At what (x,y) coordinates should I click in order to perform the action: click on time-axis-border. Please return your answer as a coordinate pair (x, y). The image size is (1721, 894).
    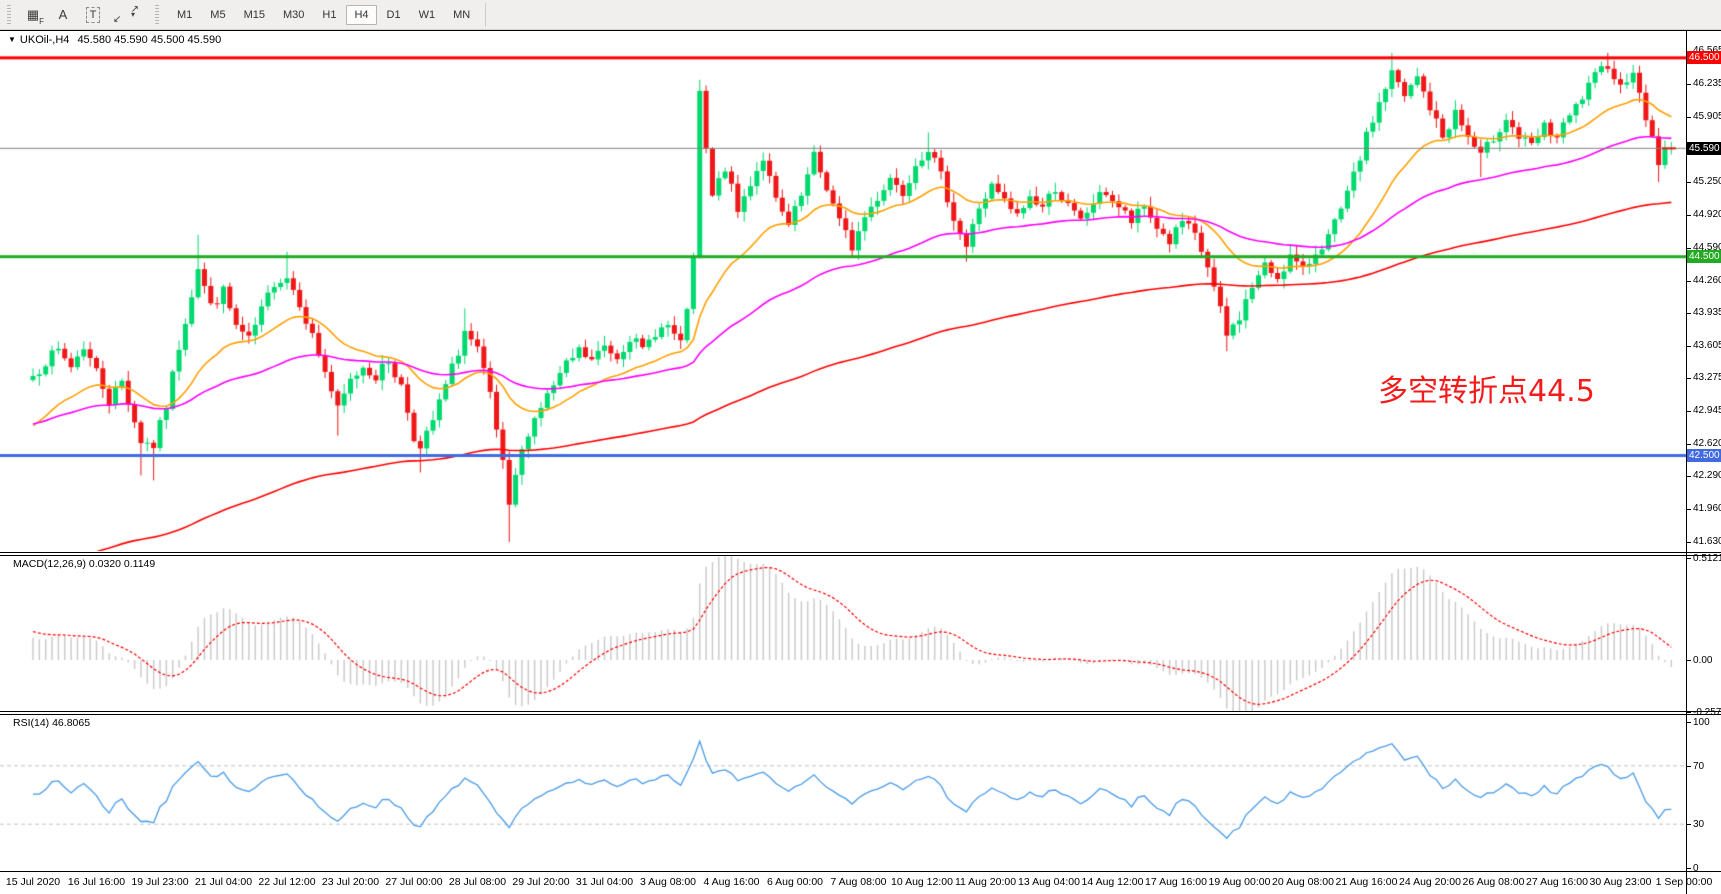
    Looking at the image, I should click on (860, 871).